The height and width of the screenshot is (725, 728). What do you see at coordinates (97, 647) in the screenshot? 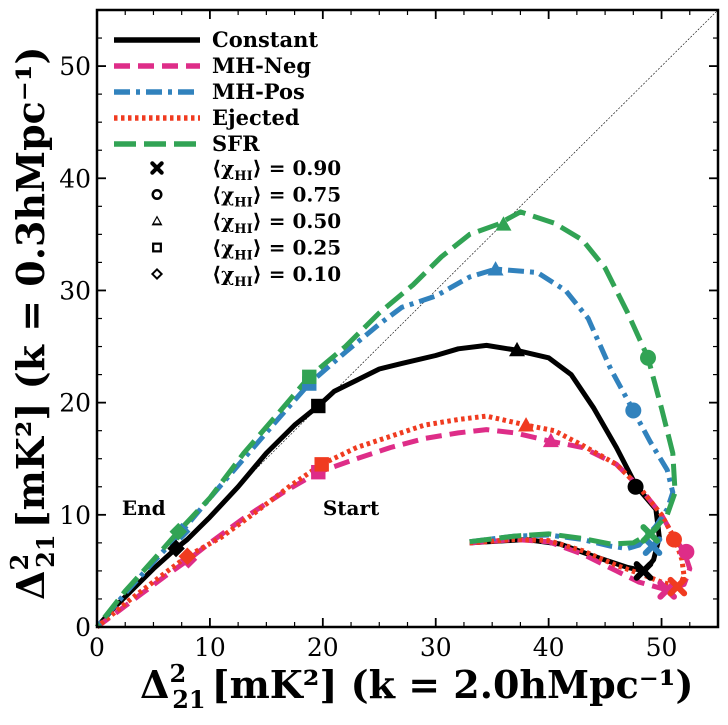
I see `x-tick-label: 0` at bounding box center [97, 647].